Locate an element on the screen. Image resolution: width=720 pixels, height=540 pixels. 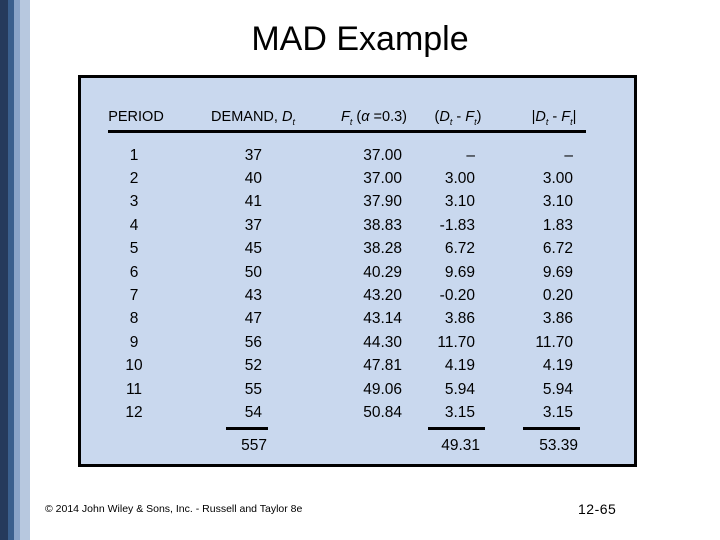
sum-underline-abs is located at coordinates (551, 428).